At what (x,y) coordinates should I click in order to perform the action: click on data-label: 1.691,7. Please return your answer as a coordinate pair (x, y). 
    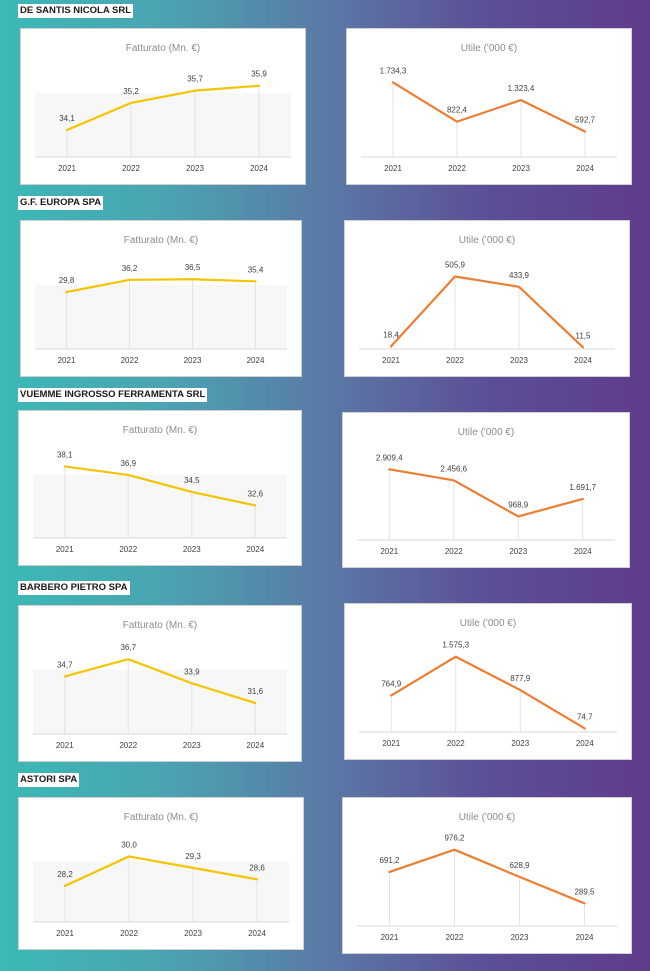
    Looking at the image, I should click on (582, 487).